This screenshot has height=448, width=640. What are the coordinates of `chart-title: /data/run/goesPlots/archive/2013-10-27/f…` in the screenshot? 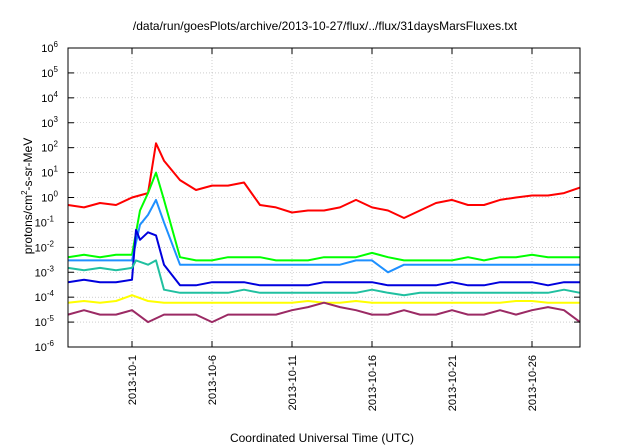 It's located at (325, 26).